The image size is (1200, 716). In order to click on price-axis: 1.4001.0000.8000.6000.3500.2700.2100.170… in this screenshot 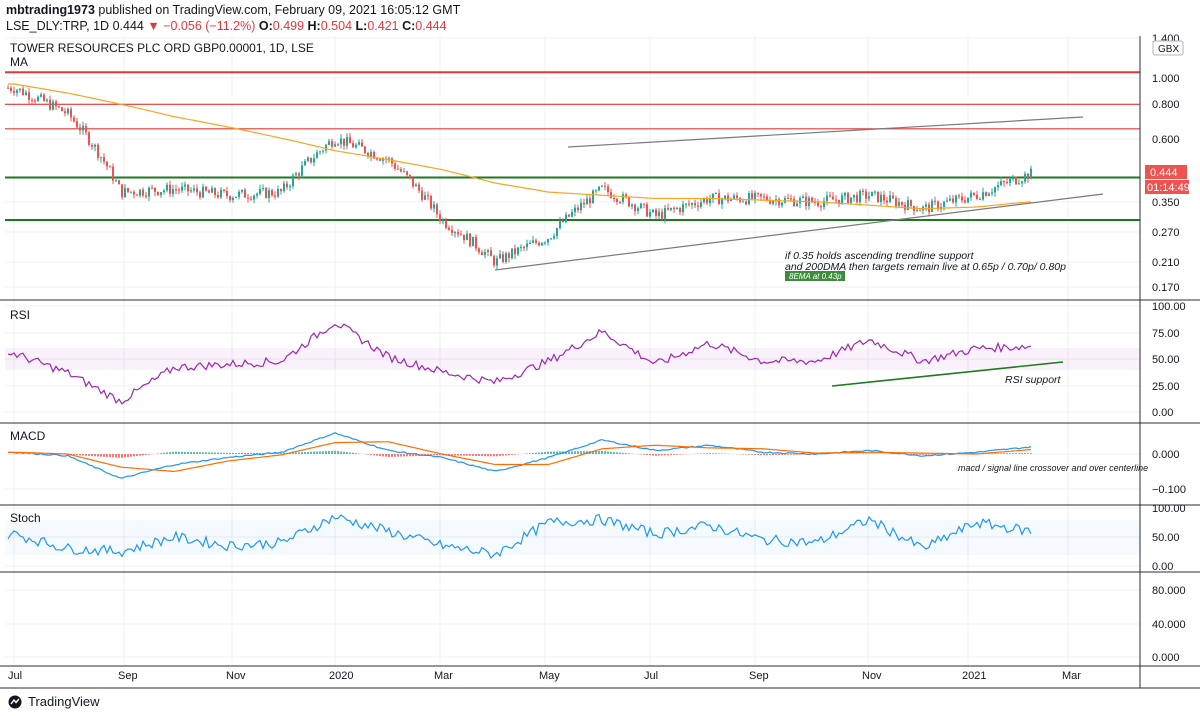, I will do `click(1169, 348)`.